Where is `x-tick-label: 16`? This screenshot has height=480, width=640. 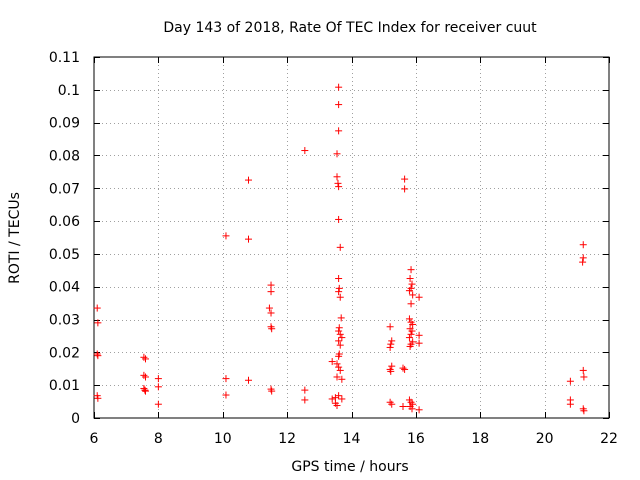 x-tick-label: 16 is located at coordinates (416, 439).